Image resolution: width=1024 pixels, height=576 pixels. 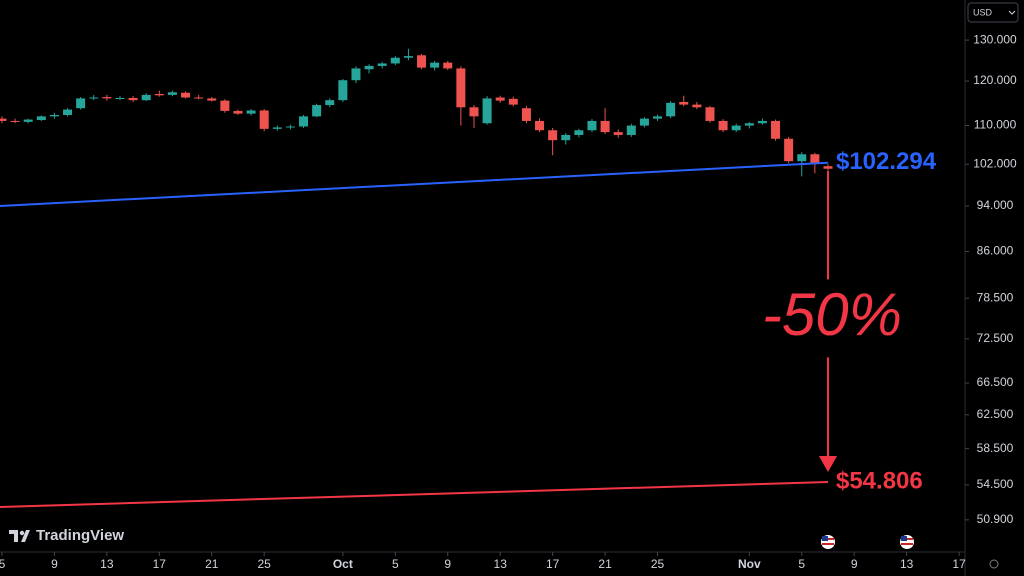 I want to click on y-tick-label: 102.000, so click(x=995, y=163).